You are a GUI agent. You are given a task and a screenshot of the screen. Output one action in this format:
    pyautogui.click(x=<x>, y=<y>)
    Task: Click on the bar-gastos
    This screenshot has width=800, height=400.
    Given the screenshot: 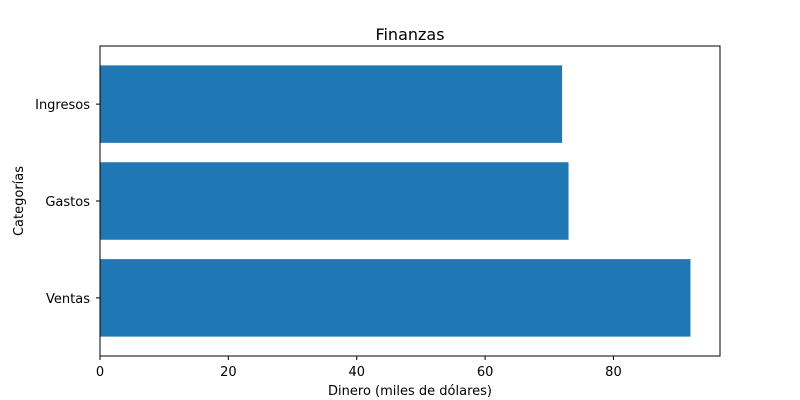 What is the action you would take?
    pyautogui.click(x=334, y=201)
    